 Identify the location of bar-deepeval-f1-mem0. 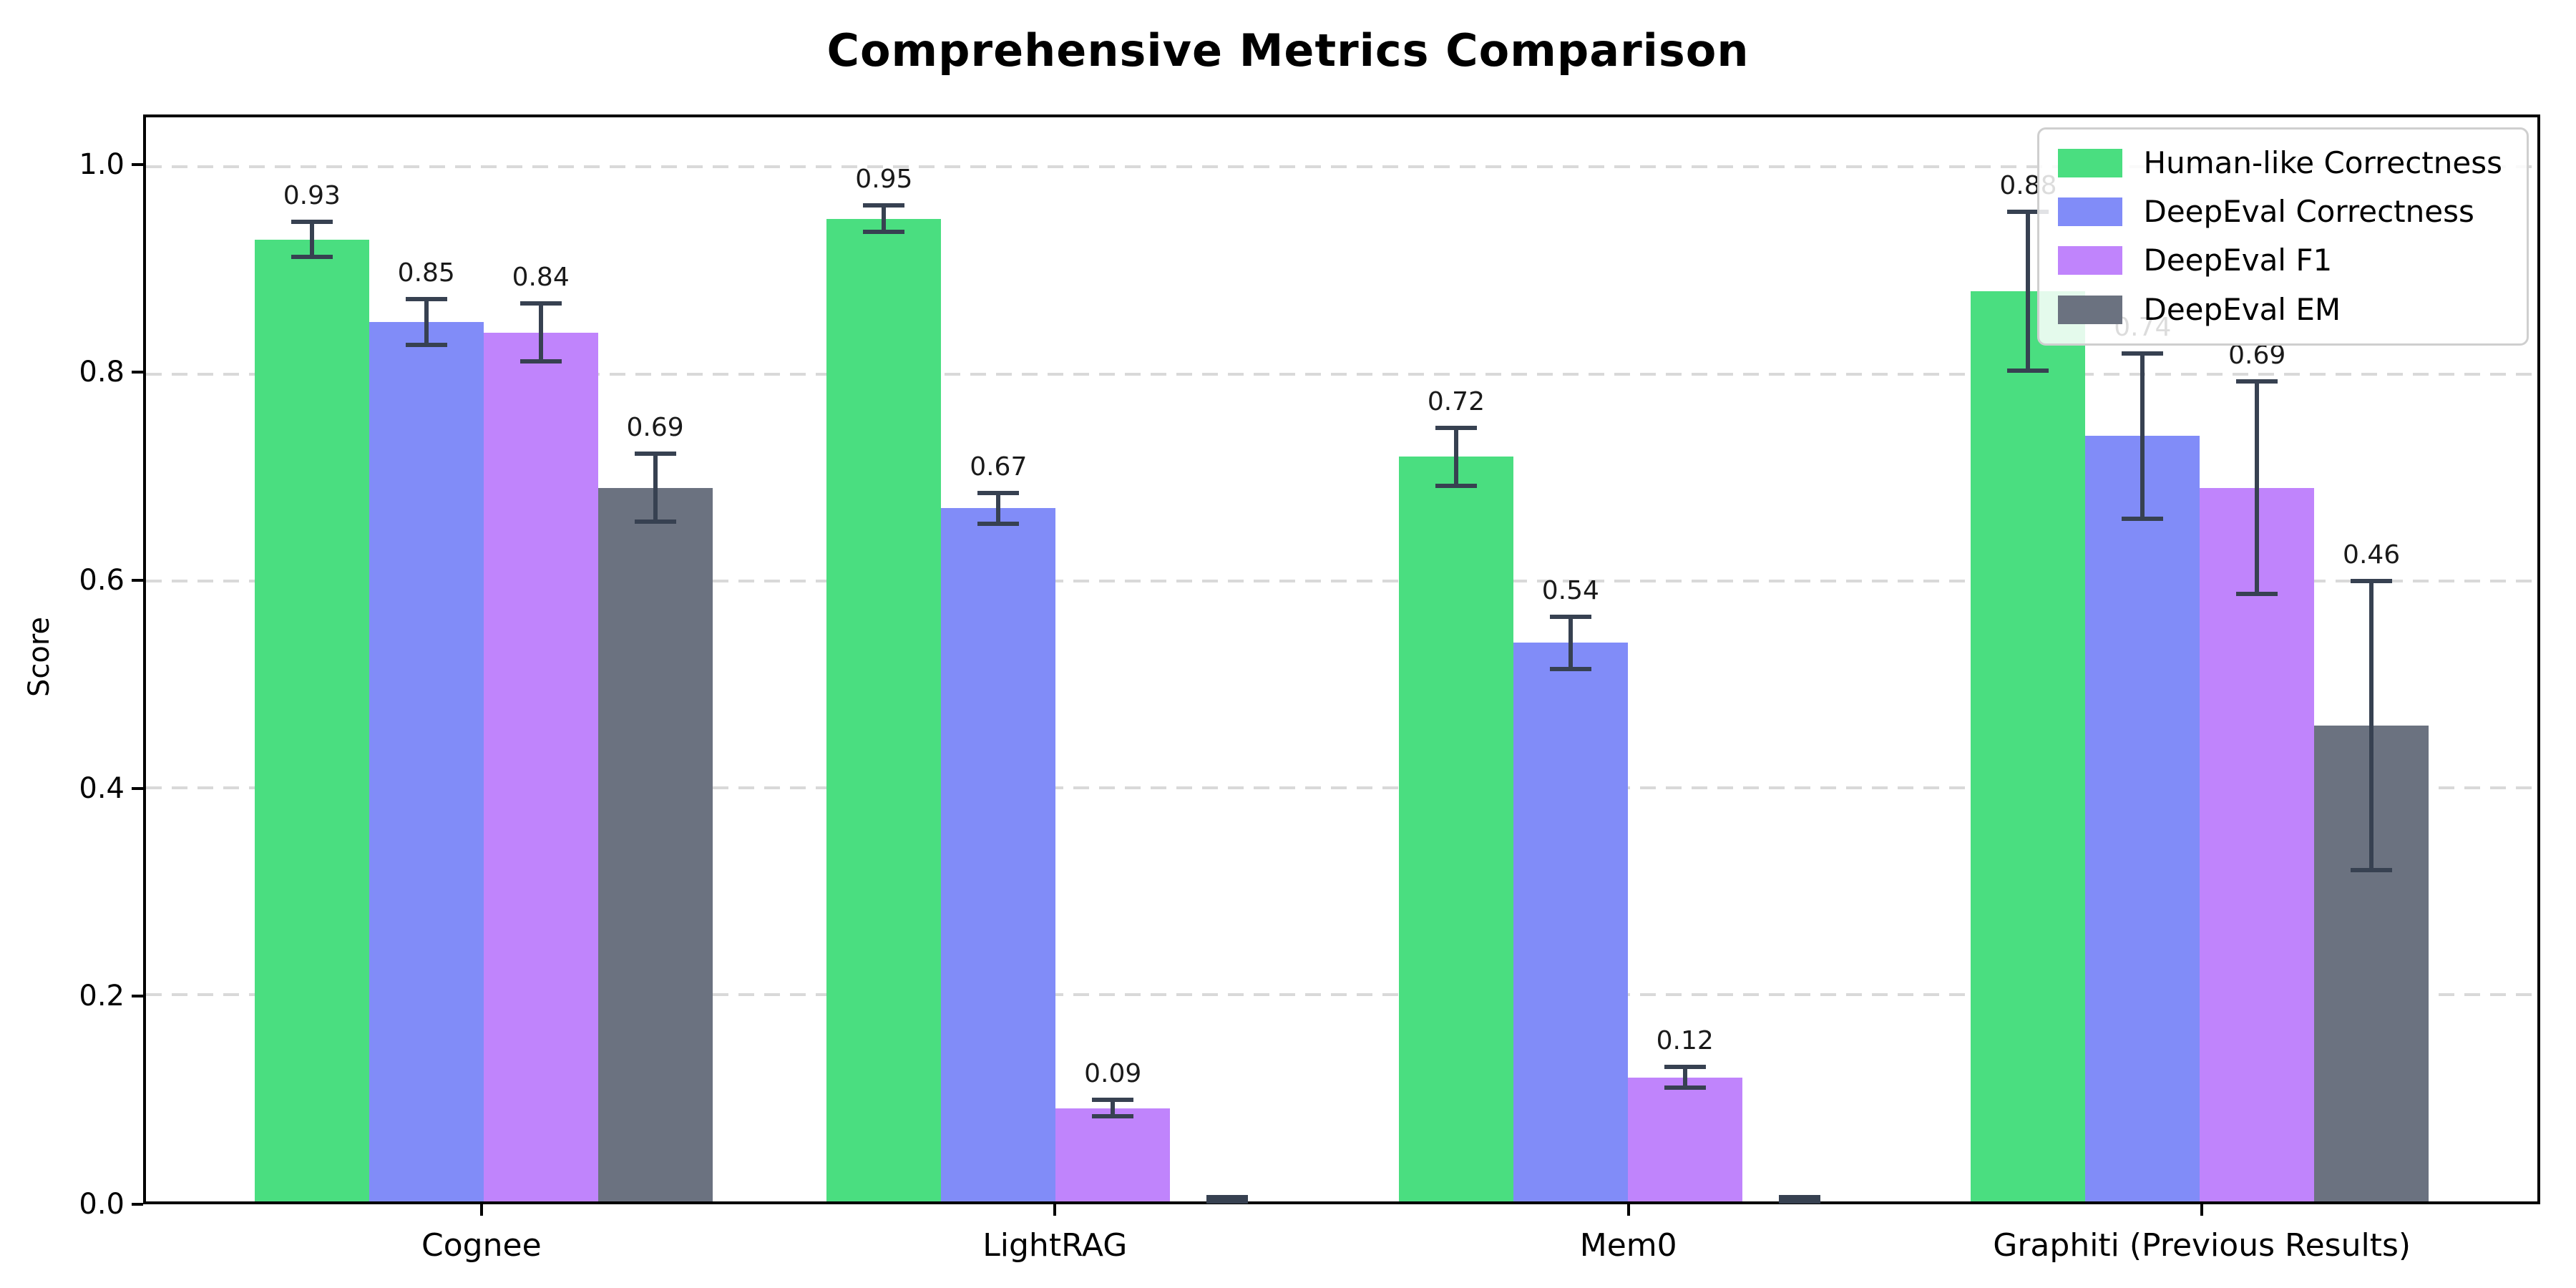
(1684, 1139).